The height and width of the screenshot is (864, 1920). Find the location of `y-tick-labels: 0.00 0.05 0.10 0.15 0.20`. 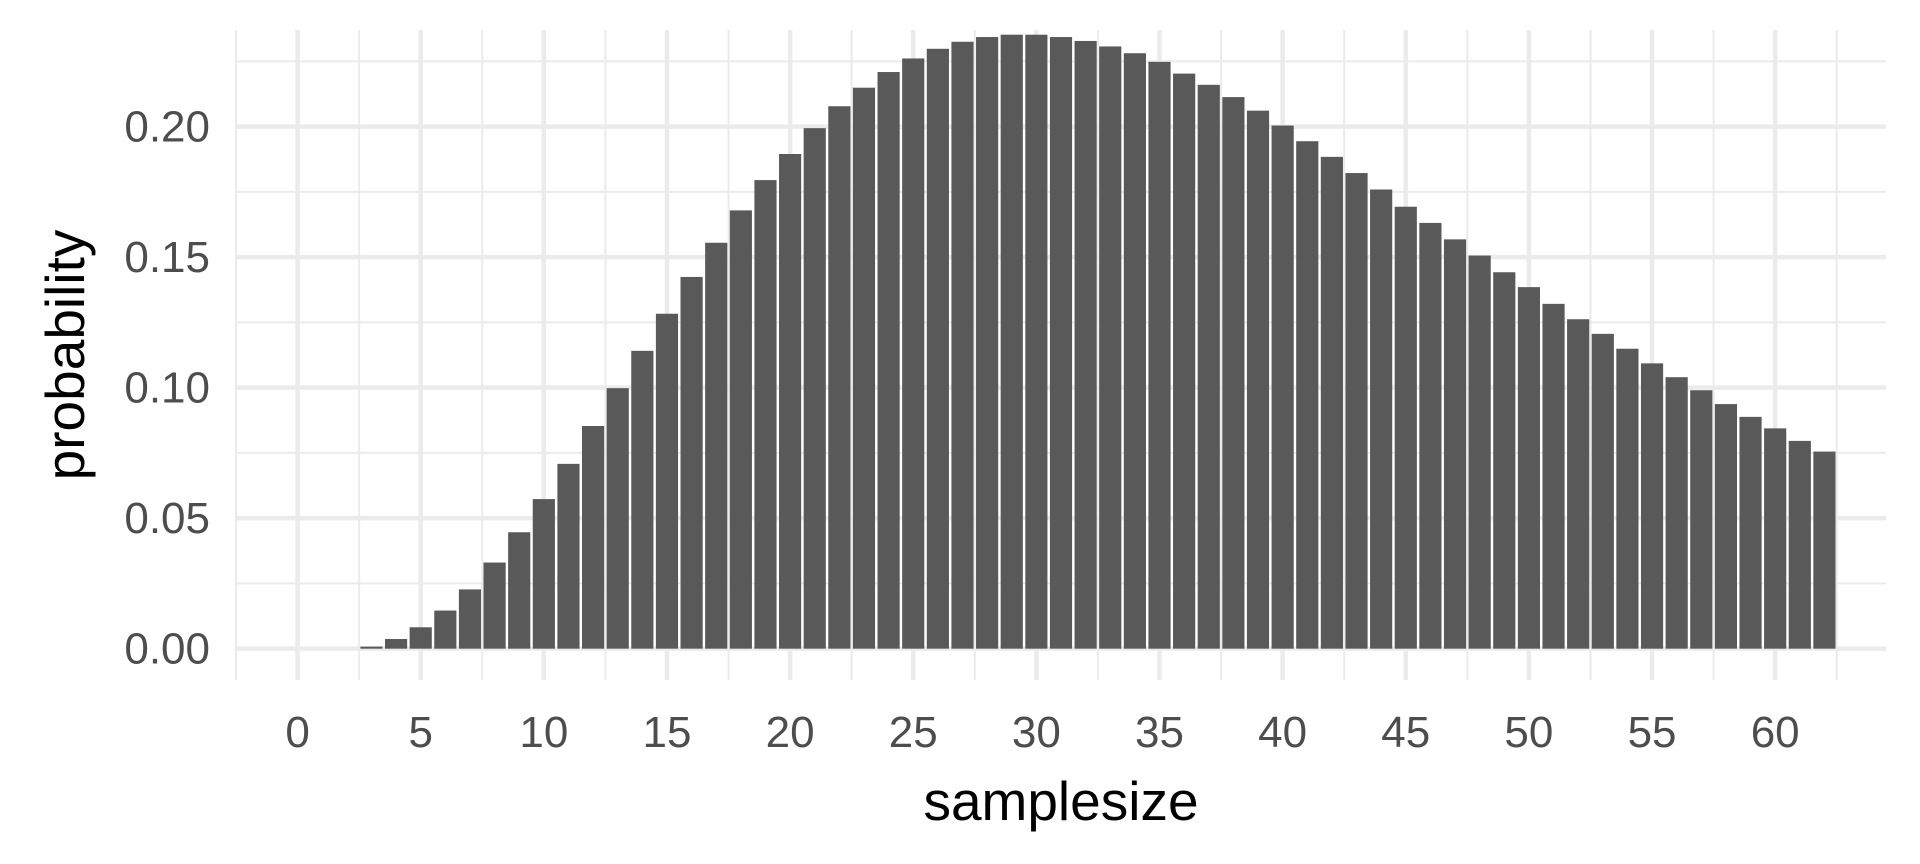

y-tick-labels: 0.00 0.05 0.10 0.15 0.20 is located at coordinates (167, 388).